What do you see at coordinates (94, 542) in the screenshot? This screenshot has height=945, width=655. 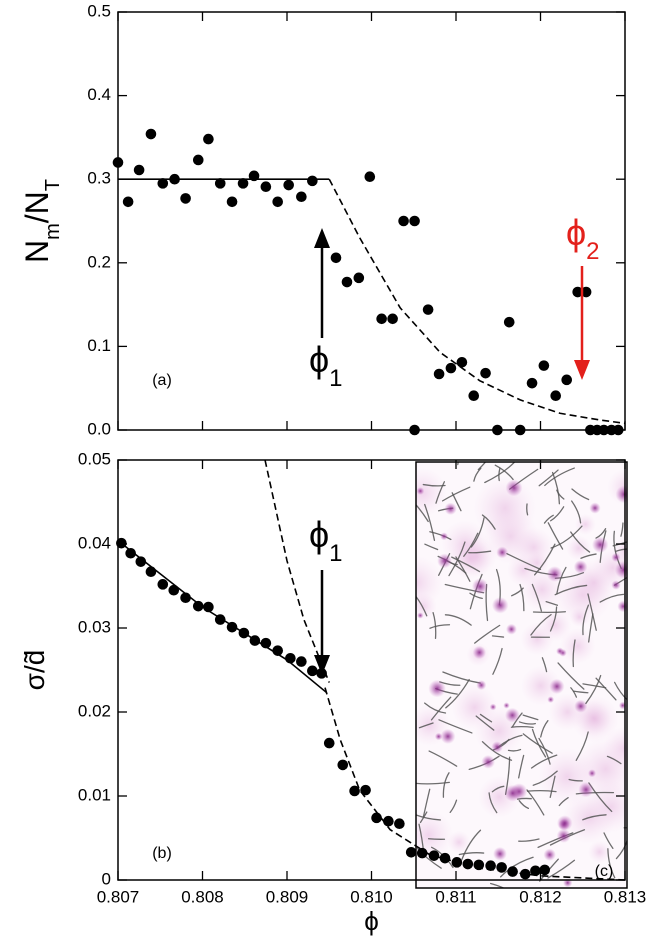 I see `y-tick-label: 0.04` at bounding box center [94, 542].